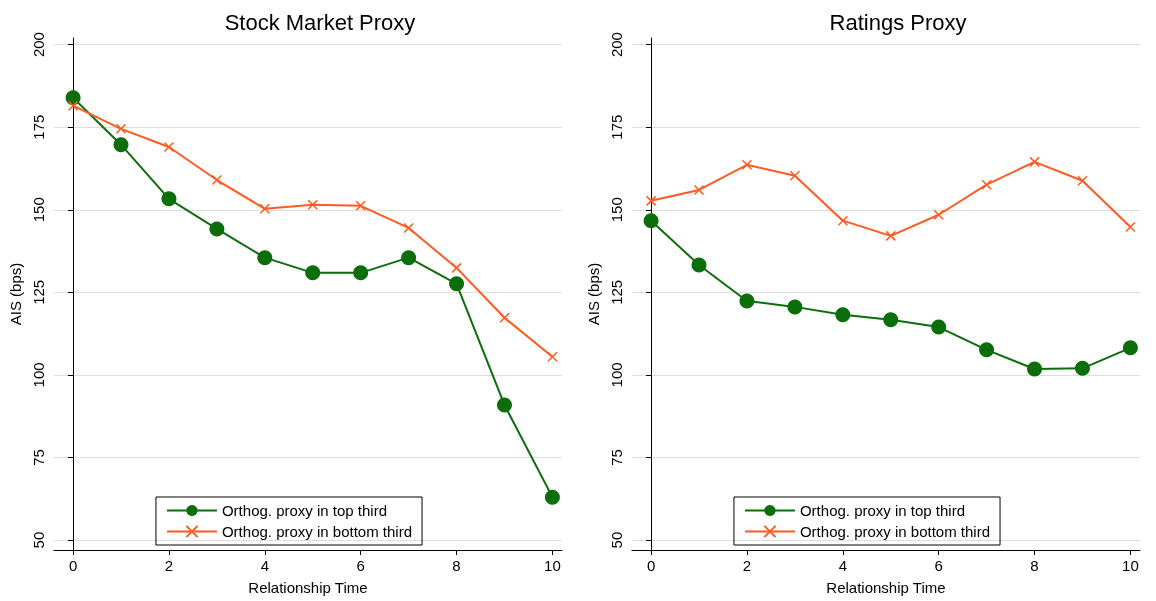 The width and height of the screenshot is (1156, 601). What do you see at coordinates (320, 22) in the screenshot?
I see `chart-title: Stock Market Proxy` at bounding box center [320, 22].